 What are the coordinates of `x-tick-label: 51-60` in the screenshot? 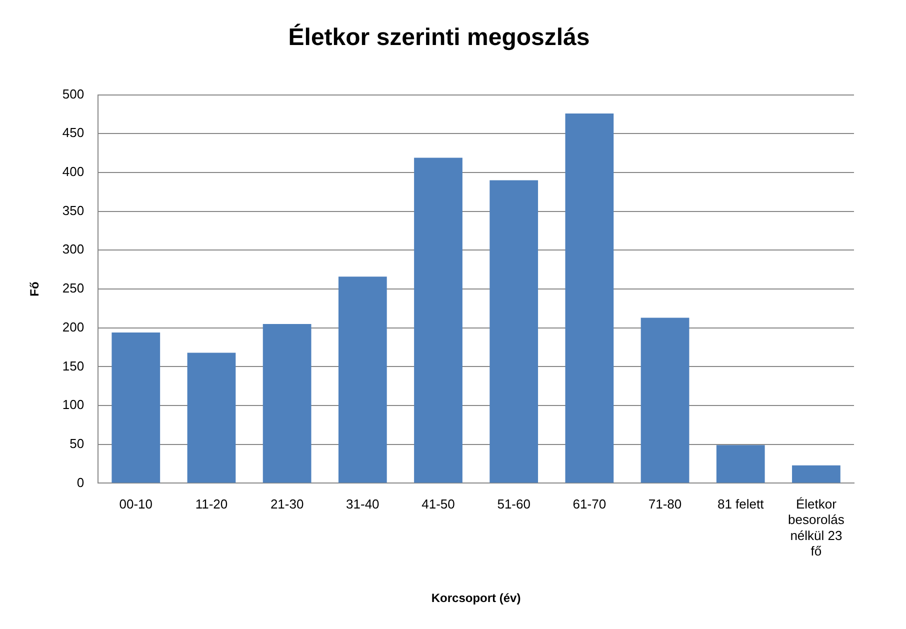 It's located at (513, 504).